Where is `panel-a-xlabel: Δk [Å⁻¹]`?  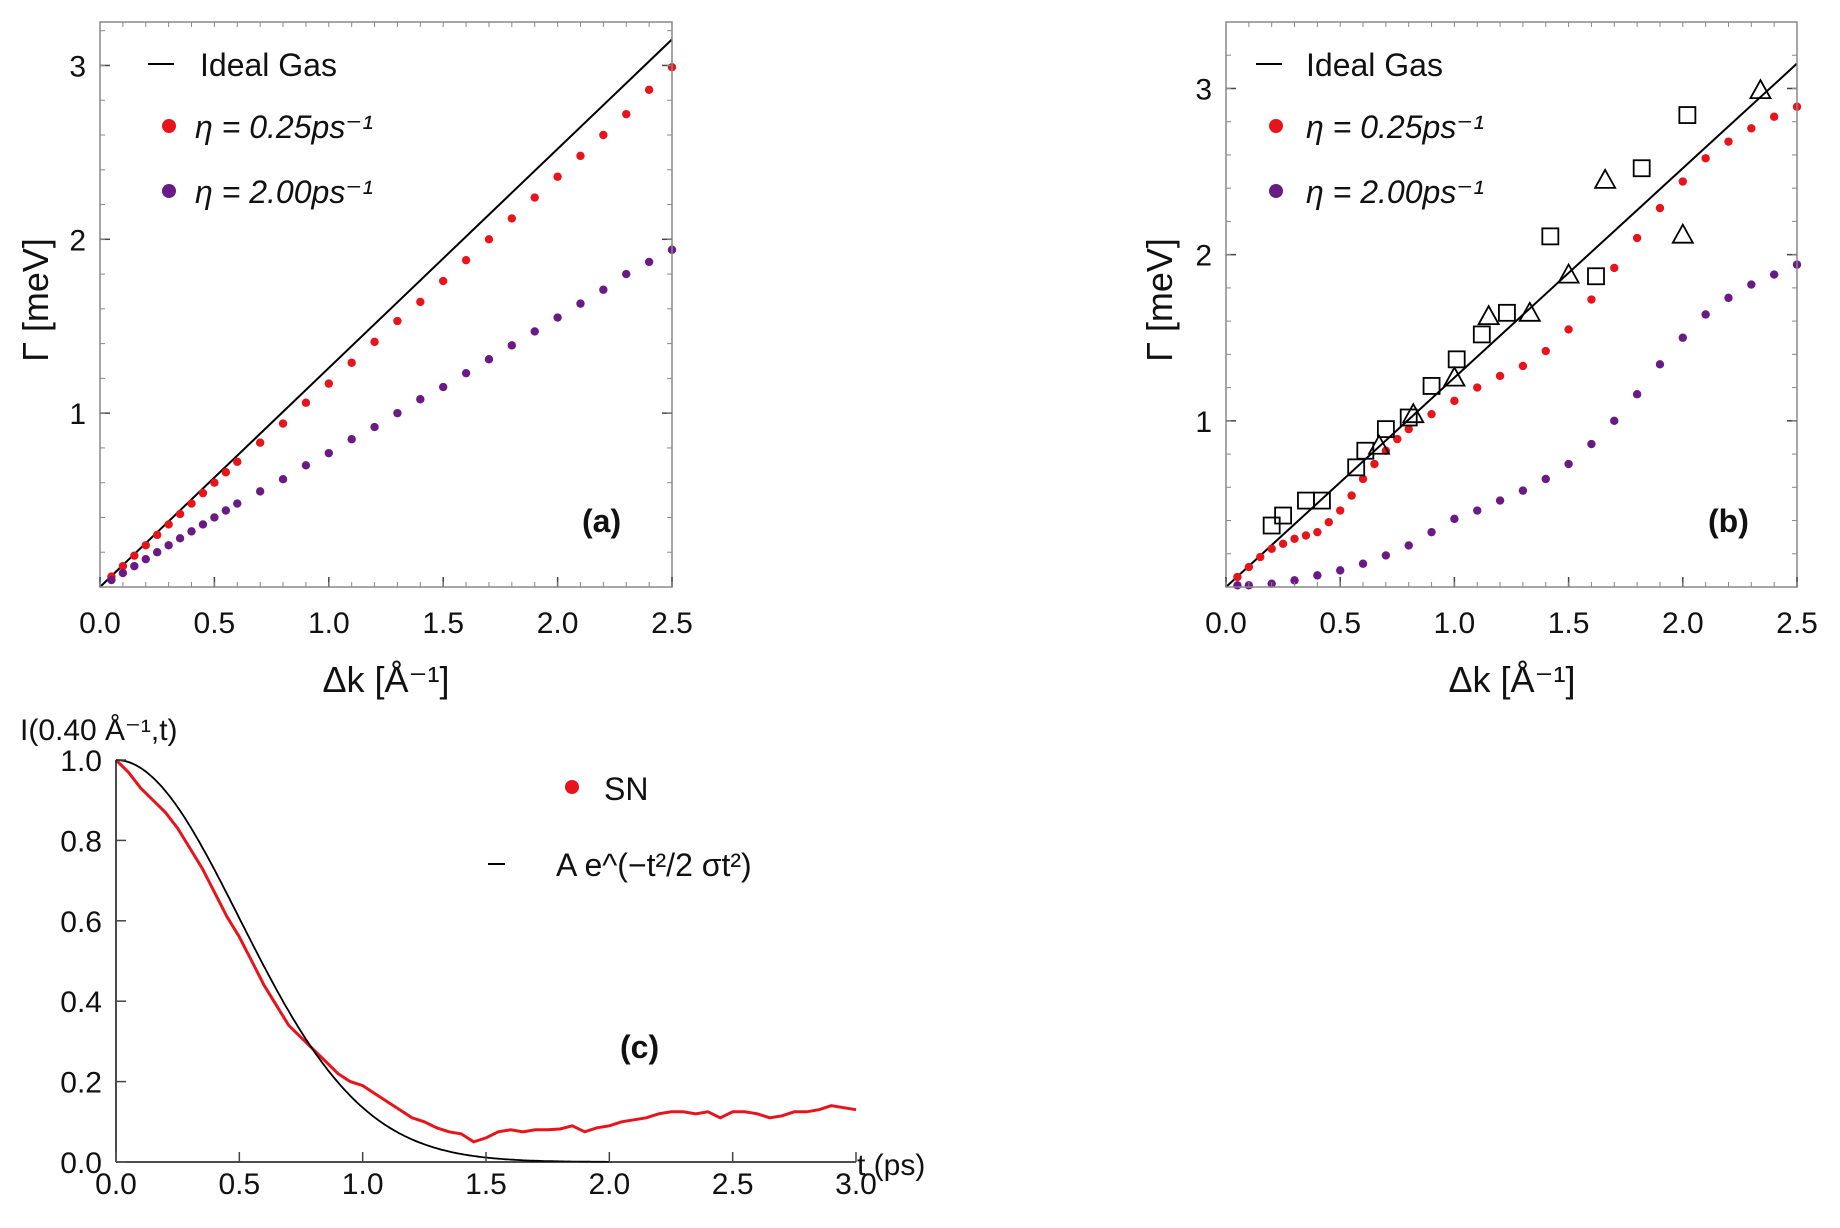
panel-a-xlabel: Δk [Å⁻¹] is located at coordinates (385, 679).